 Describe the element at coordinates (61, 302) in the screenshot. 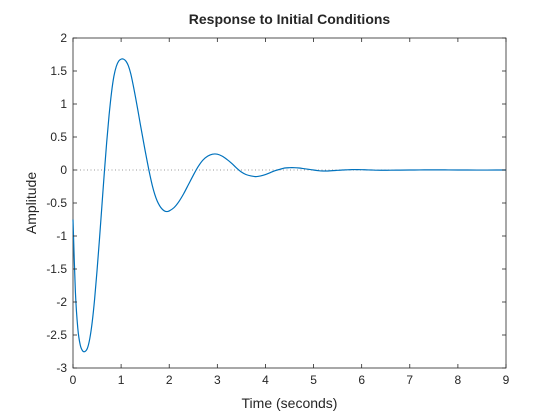

I see `y-tick-label: -2` at that location.